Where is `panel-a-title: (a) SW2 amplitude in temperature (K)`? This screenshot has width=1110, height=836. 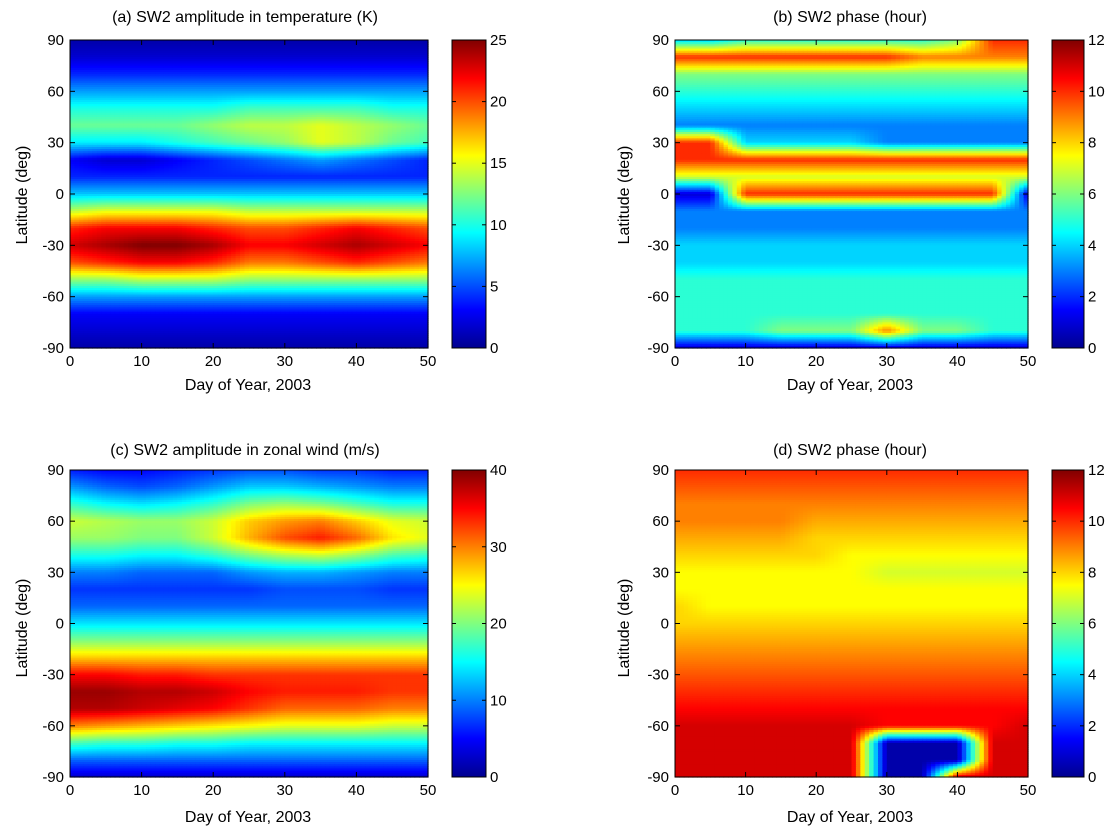
panel-a-title: (a) SW2 amplitude in temperature (K) is located at coordinates (245, 17).